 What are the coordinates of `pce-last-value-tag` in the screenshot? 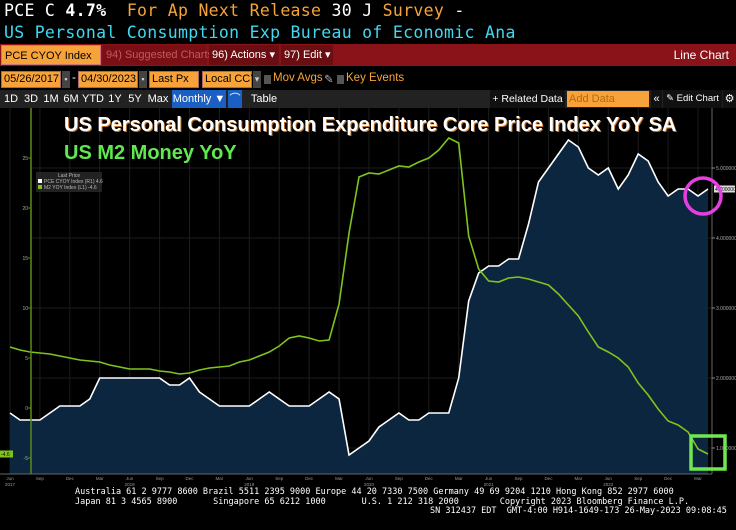 It's located at (724, 189).